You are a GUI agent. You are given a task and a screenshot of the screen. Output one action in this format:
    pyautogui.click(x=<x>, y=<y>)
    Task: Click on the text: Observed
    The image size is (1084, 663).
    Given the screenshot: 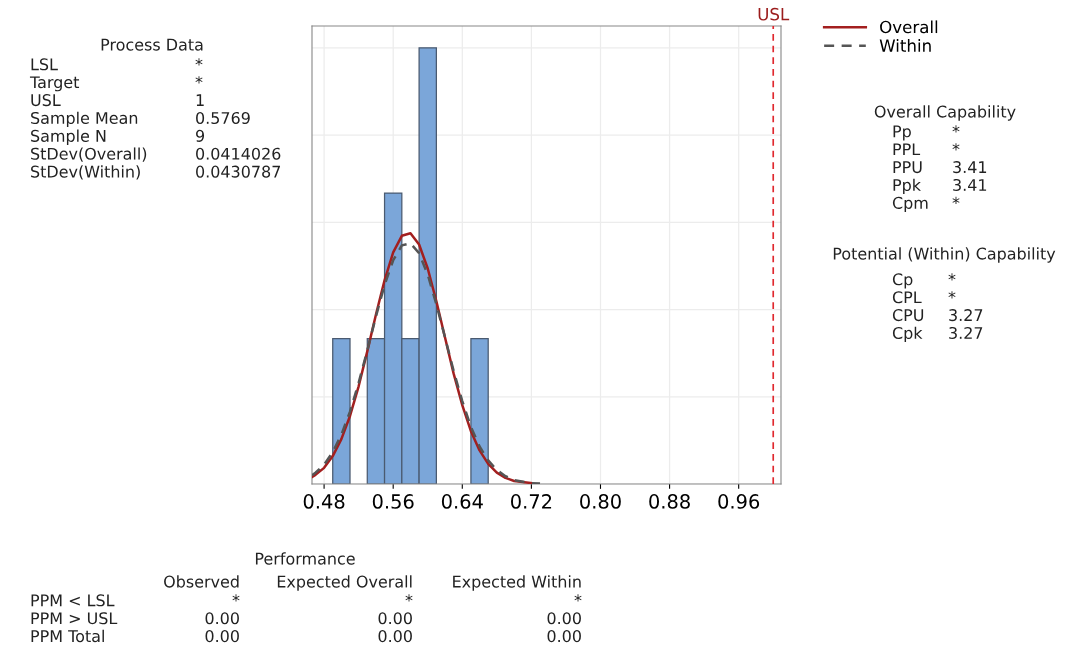 What is the action you would take?
    pyautogui.click(x=201, y=581)
    